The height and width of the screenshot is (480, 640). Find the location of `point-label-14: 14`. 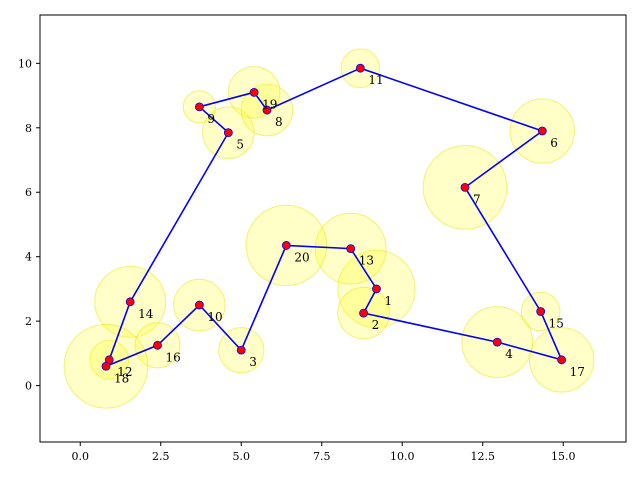

point-label-14: 14 is located at coordinates (146, 314).